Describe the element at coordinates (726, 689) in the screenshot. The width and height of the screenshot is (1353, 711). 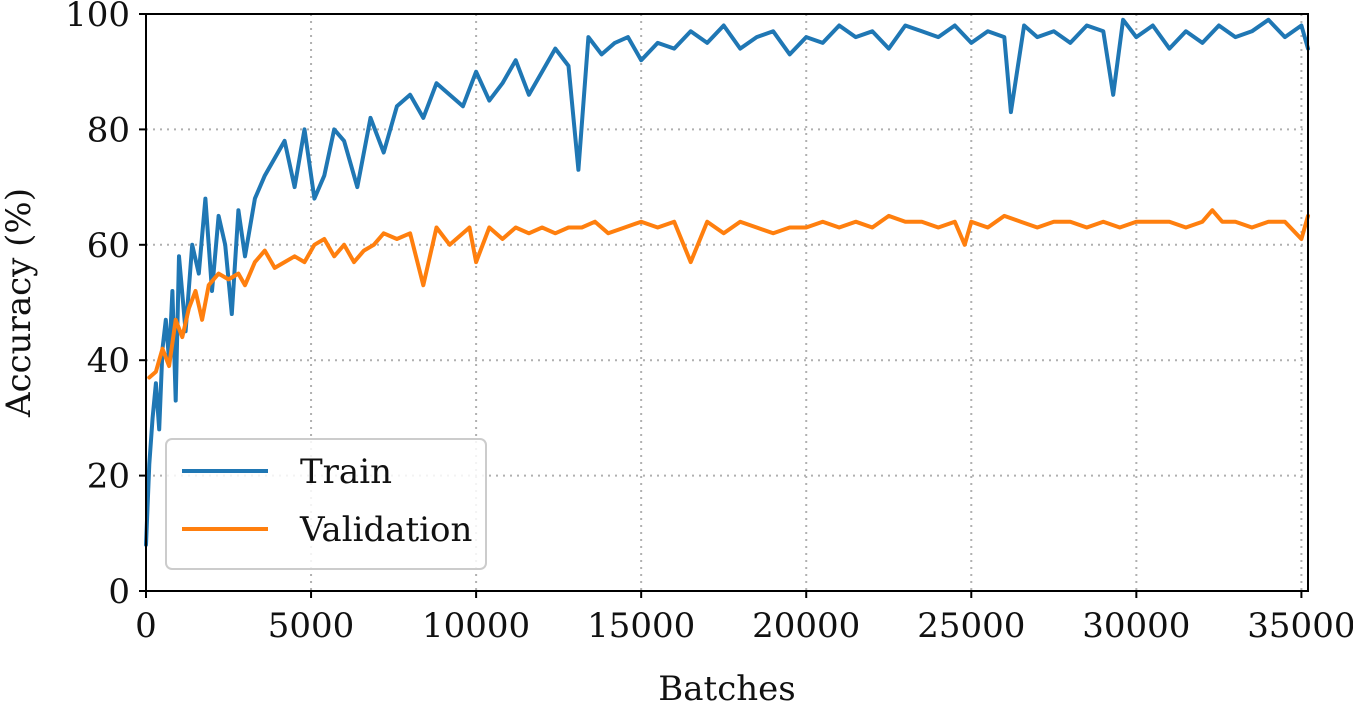
I see `x-axis-label: Batches` at that location.